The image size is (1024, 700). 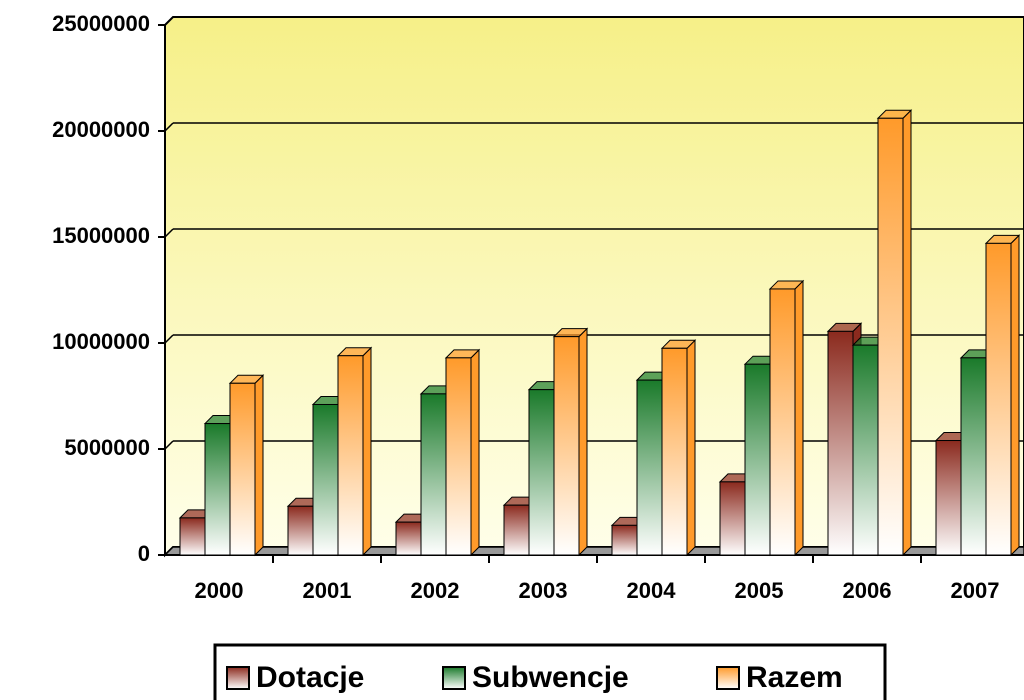 I want to click on x-tick-label: 2005, so click(x=759, y=590).